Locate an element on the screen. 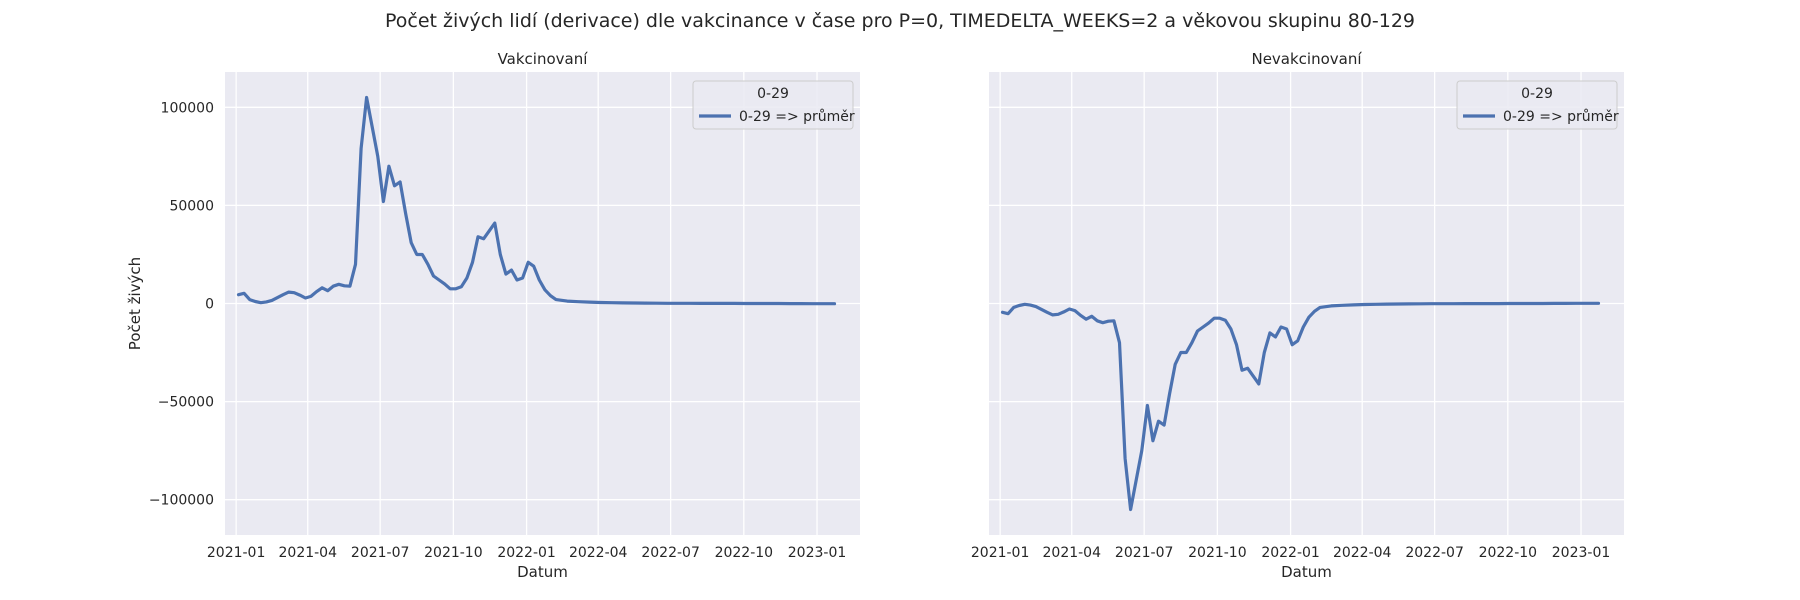  legend-entry-nevakcinovani: 0-29 => průměr is located at coordinates (1561, 117).